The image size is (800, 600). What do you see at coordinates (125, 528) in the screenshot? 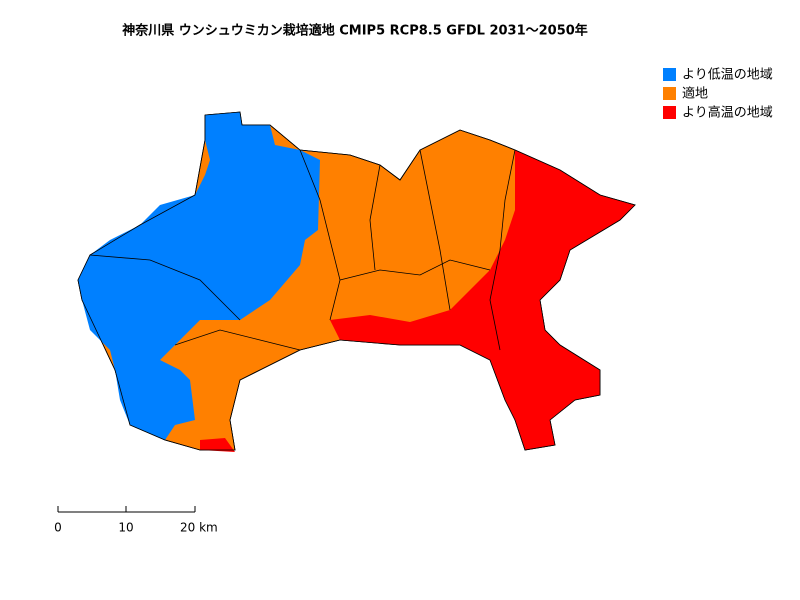
I see `scale-label: 10` at bounding box center [125, 528].